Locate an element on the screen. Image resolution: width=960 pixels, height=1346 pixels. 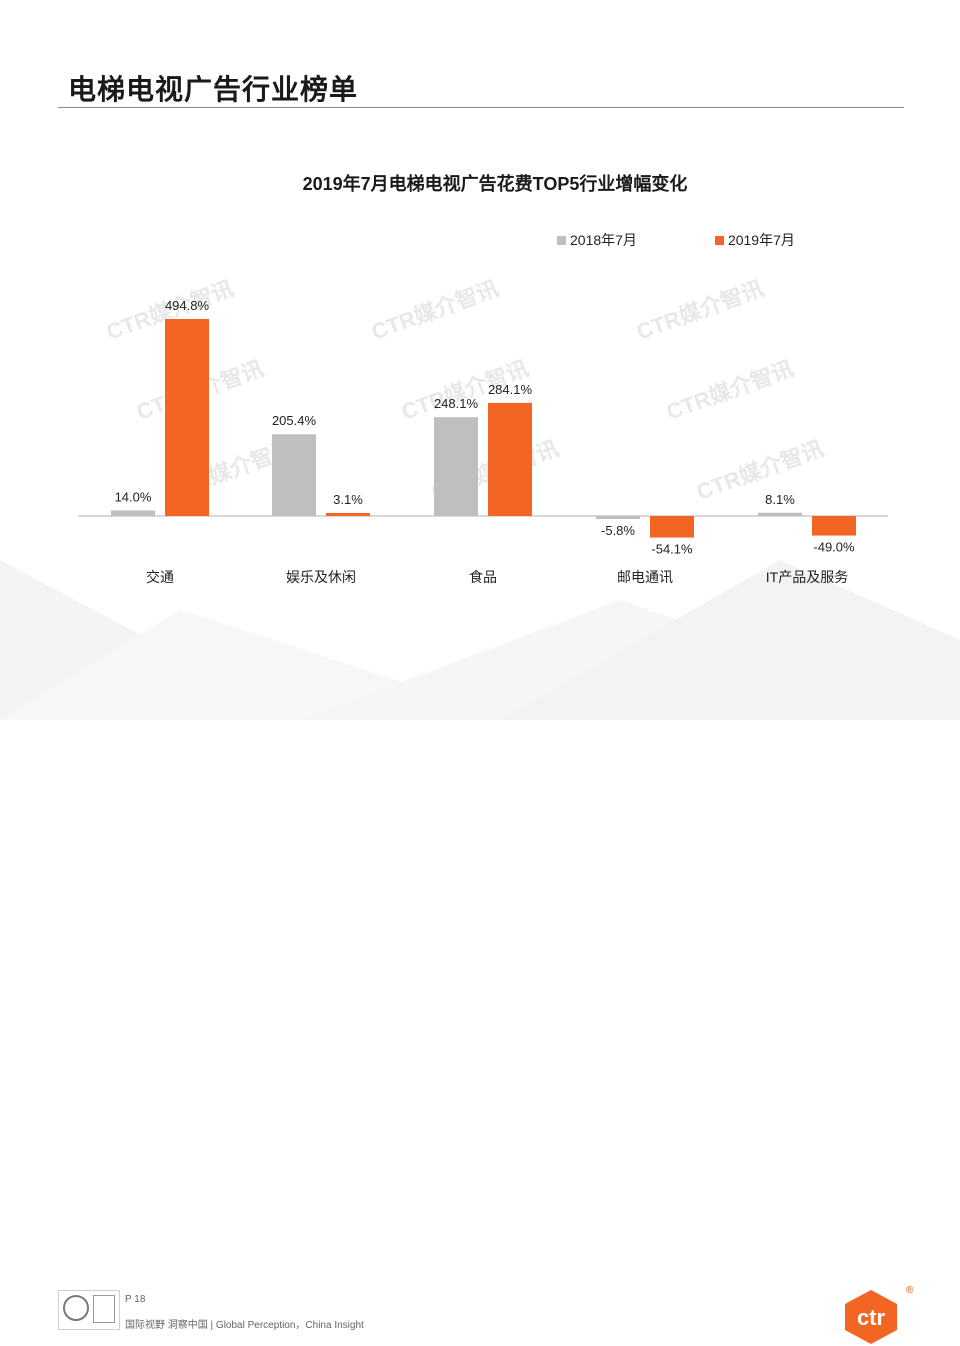
legend-label-2018: 2018年7月 is located at coordinates (603, 240).